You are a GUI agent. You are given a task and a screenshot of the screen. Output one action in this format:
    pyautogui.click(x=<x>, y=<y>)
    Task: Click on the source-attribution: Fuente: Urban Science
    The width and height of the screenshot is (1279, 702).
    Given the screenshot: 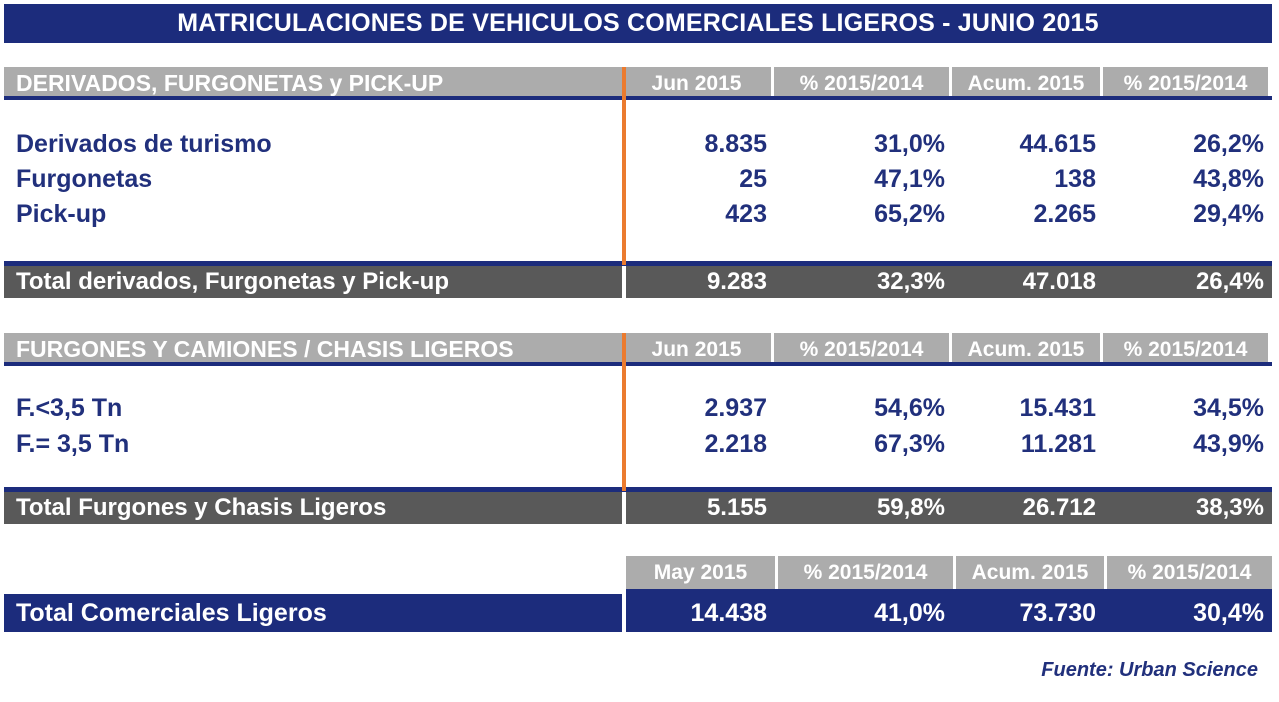 What is the action you would take?
    pyautogui.click(x=1149, y=670)
    